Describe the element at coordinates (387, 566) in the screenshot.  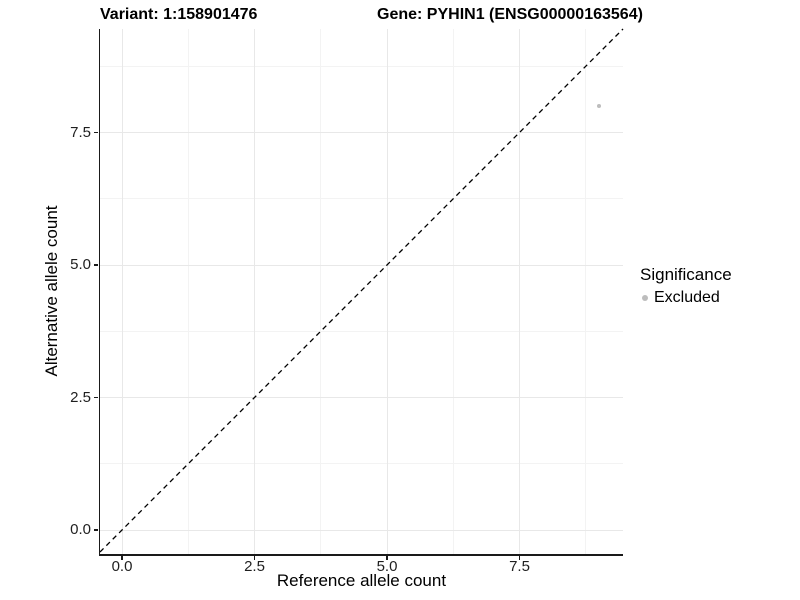
I see `x-tick-label: 5.0` at that location.